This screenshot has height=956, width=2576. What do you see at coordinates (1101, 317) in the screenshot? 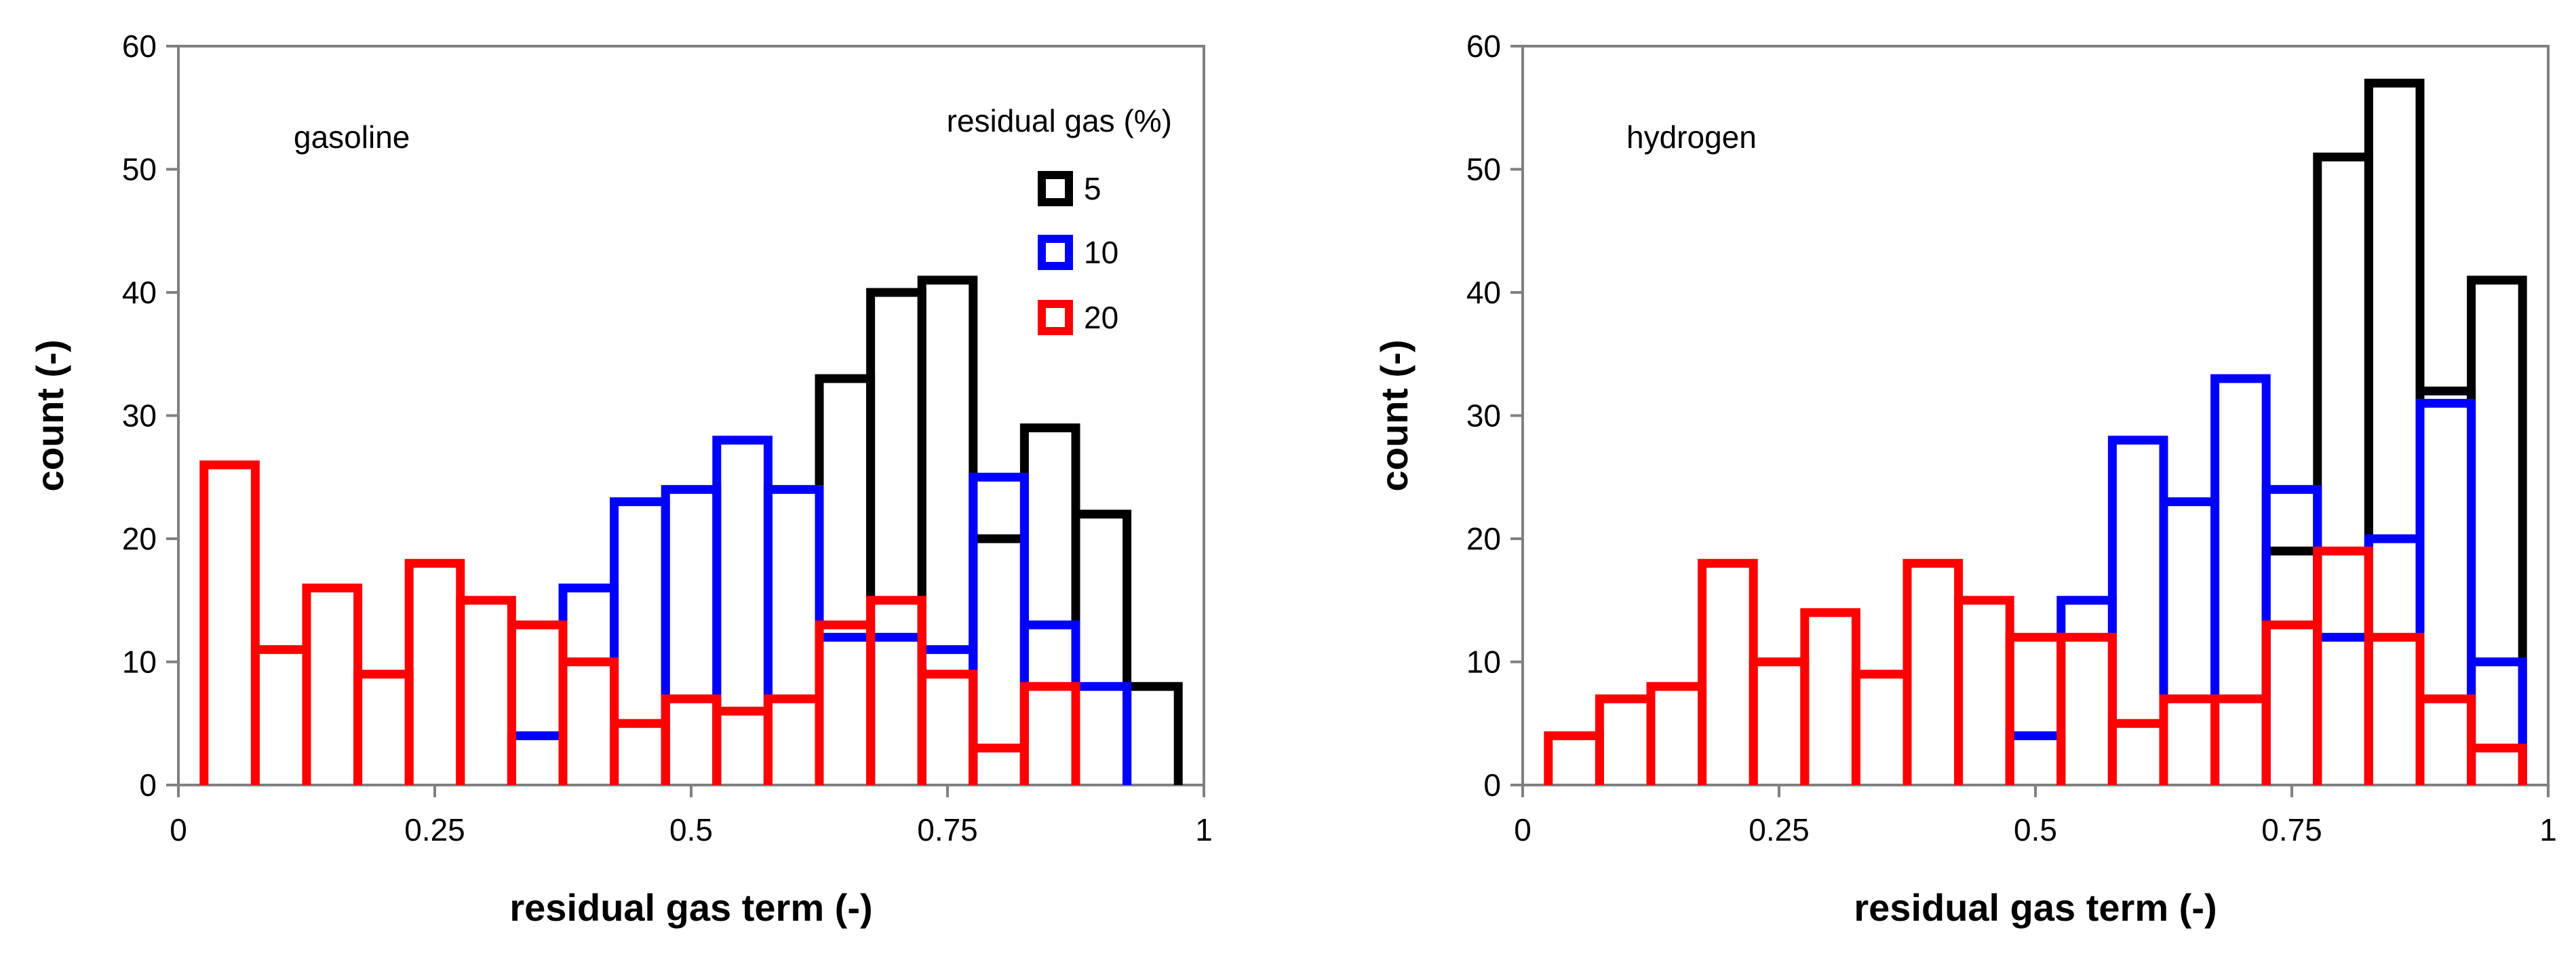
I see `legend-label-20: 20` at bounding box center [1101, 317].